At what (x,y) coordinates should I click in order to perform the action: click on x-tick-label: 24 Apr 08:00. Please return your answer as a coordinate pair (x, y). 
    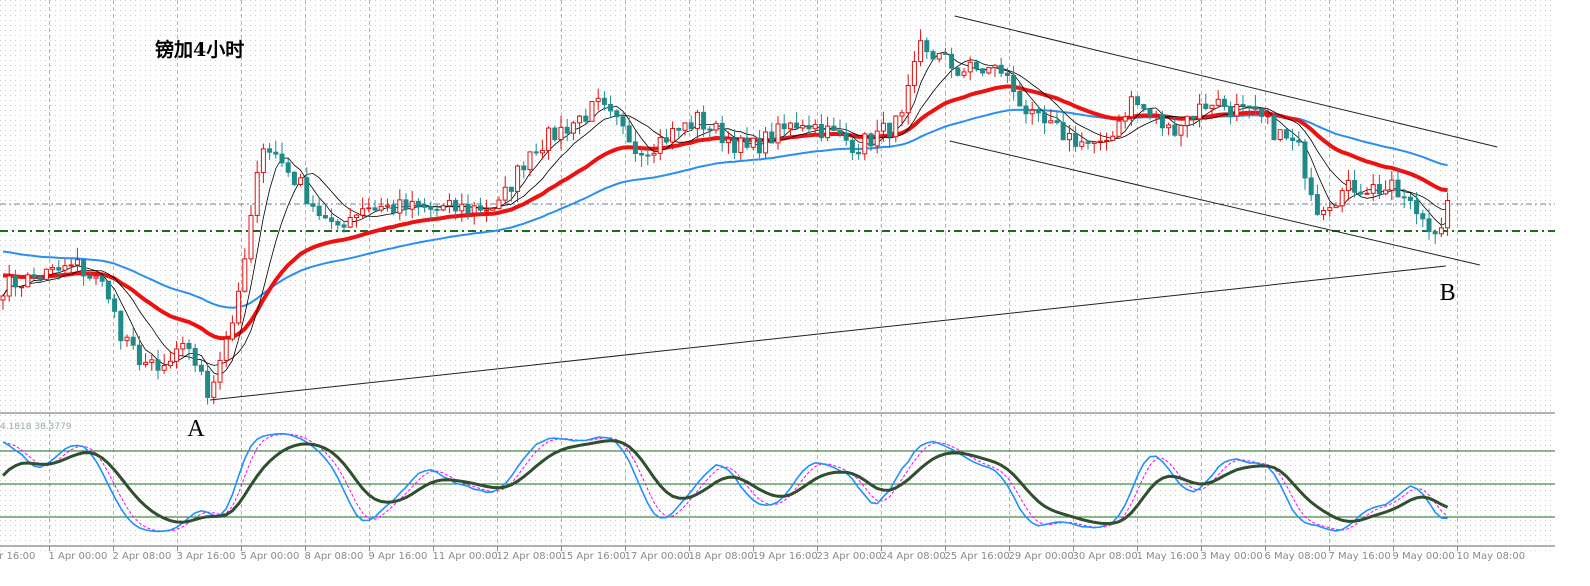
    Looking at the image, I should click on (913, 556).